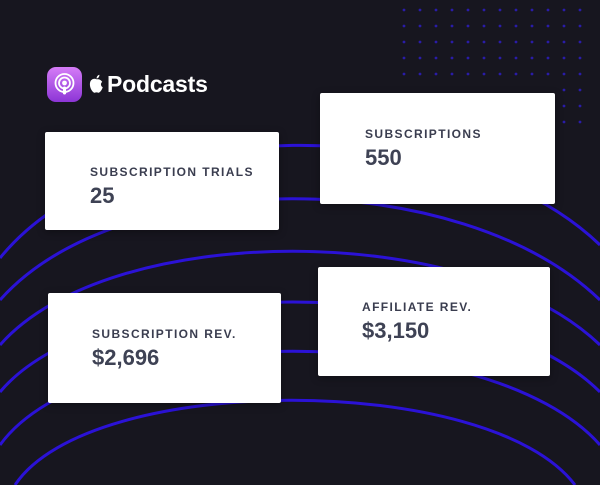 This screenshot has width=600, height=485. What do you see at coordinates (434, 321) in the screenshot?
I see `affiliate-revenue-card: AFFILIATE REV. $3,150` at bounding box center [434, 321].